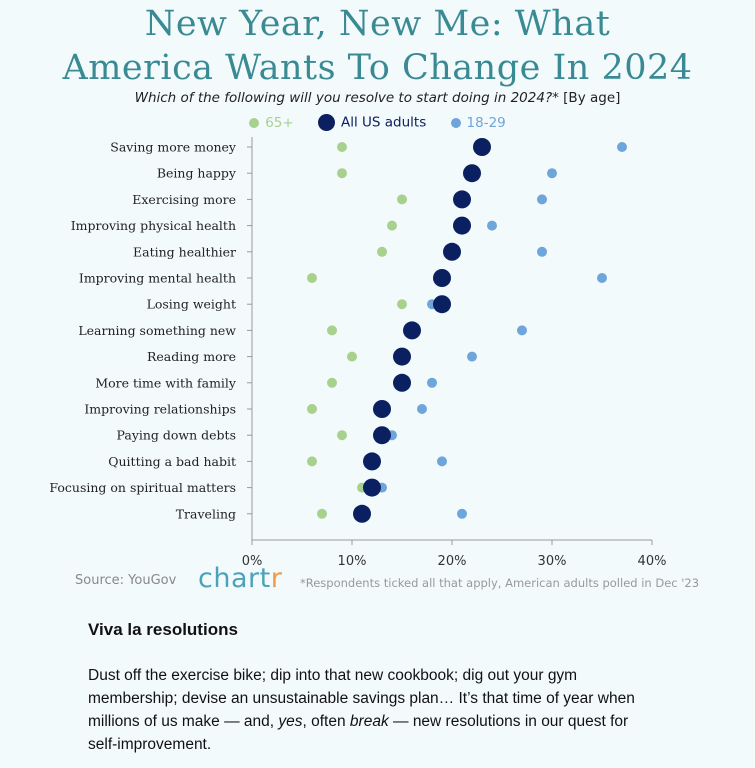  What do you see at coordinates (157, 278) in the screenshot?
I see `category-label: Improving mental health` at bounding box center [157, 278].